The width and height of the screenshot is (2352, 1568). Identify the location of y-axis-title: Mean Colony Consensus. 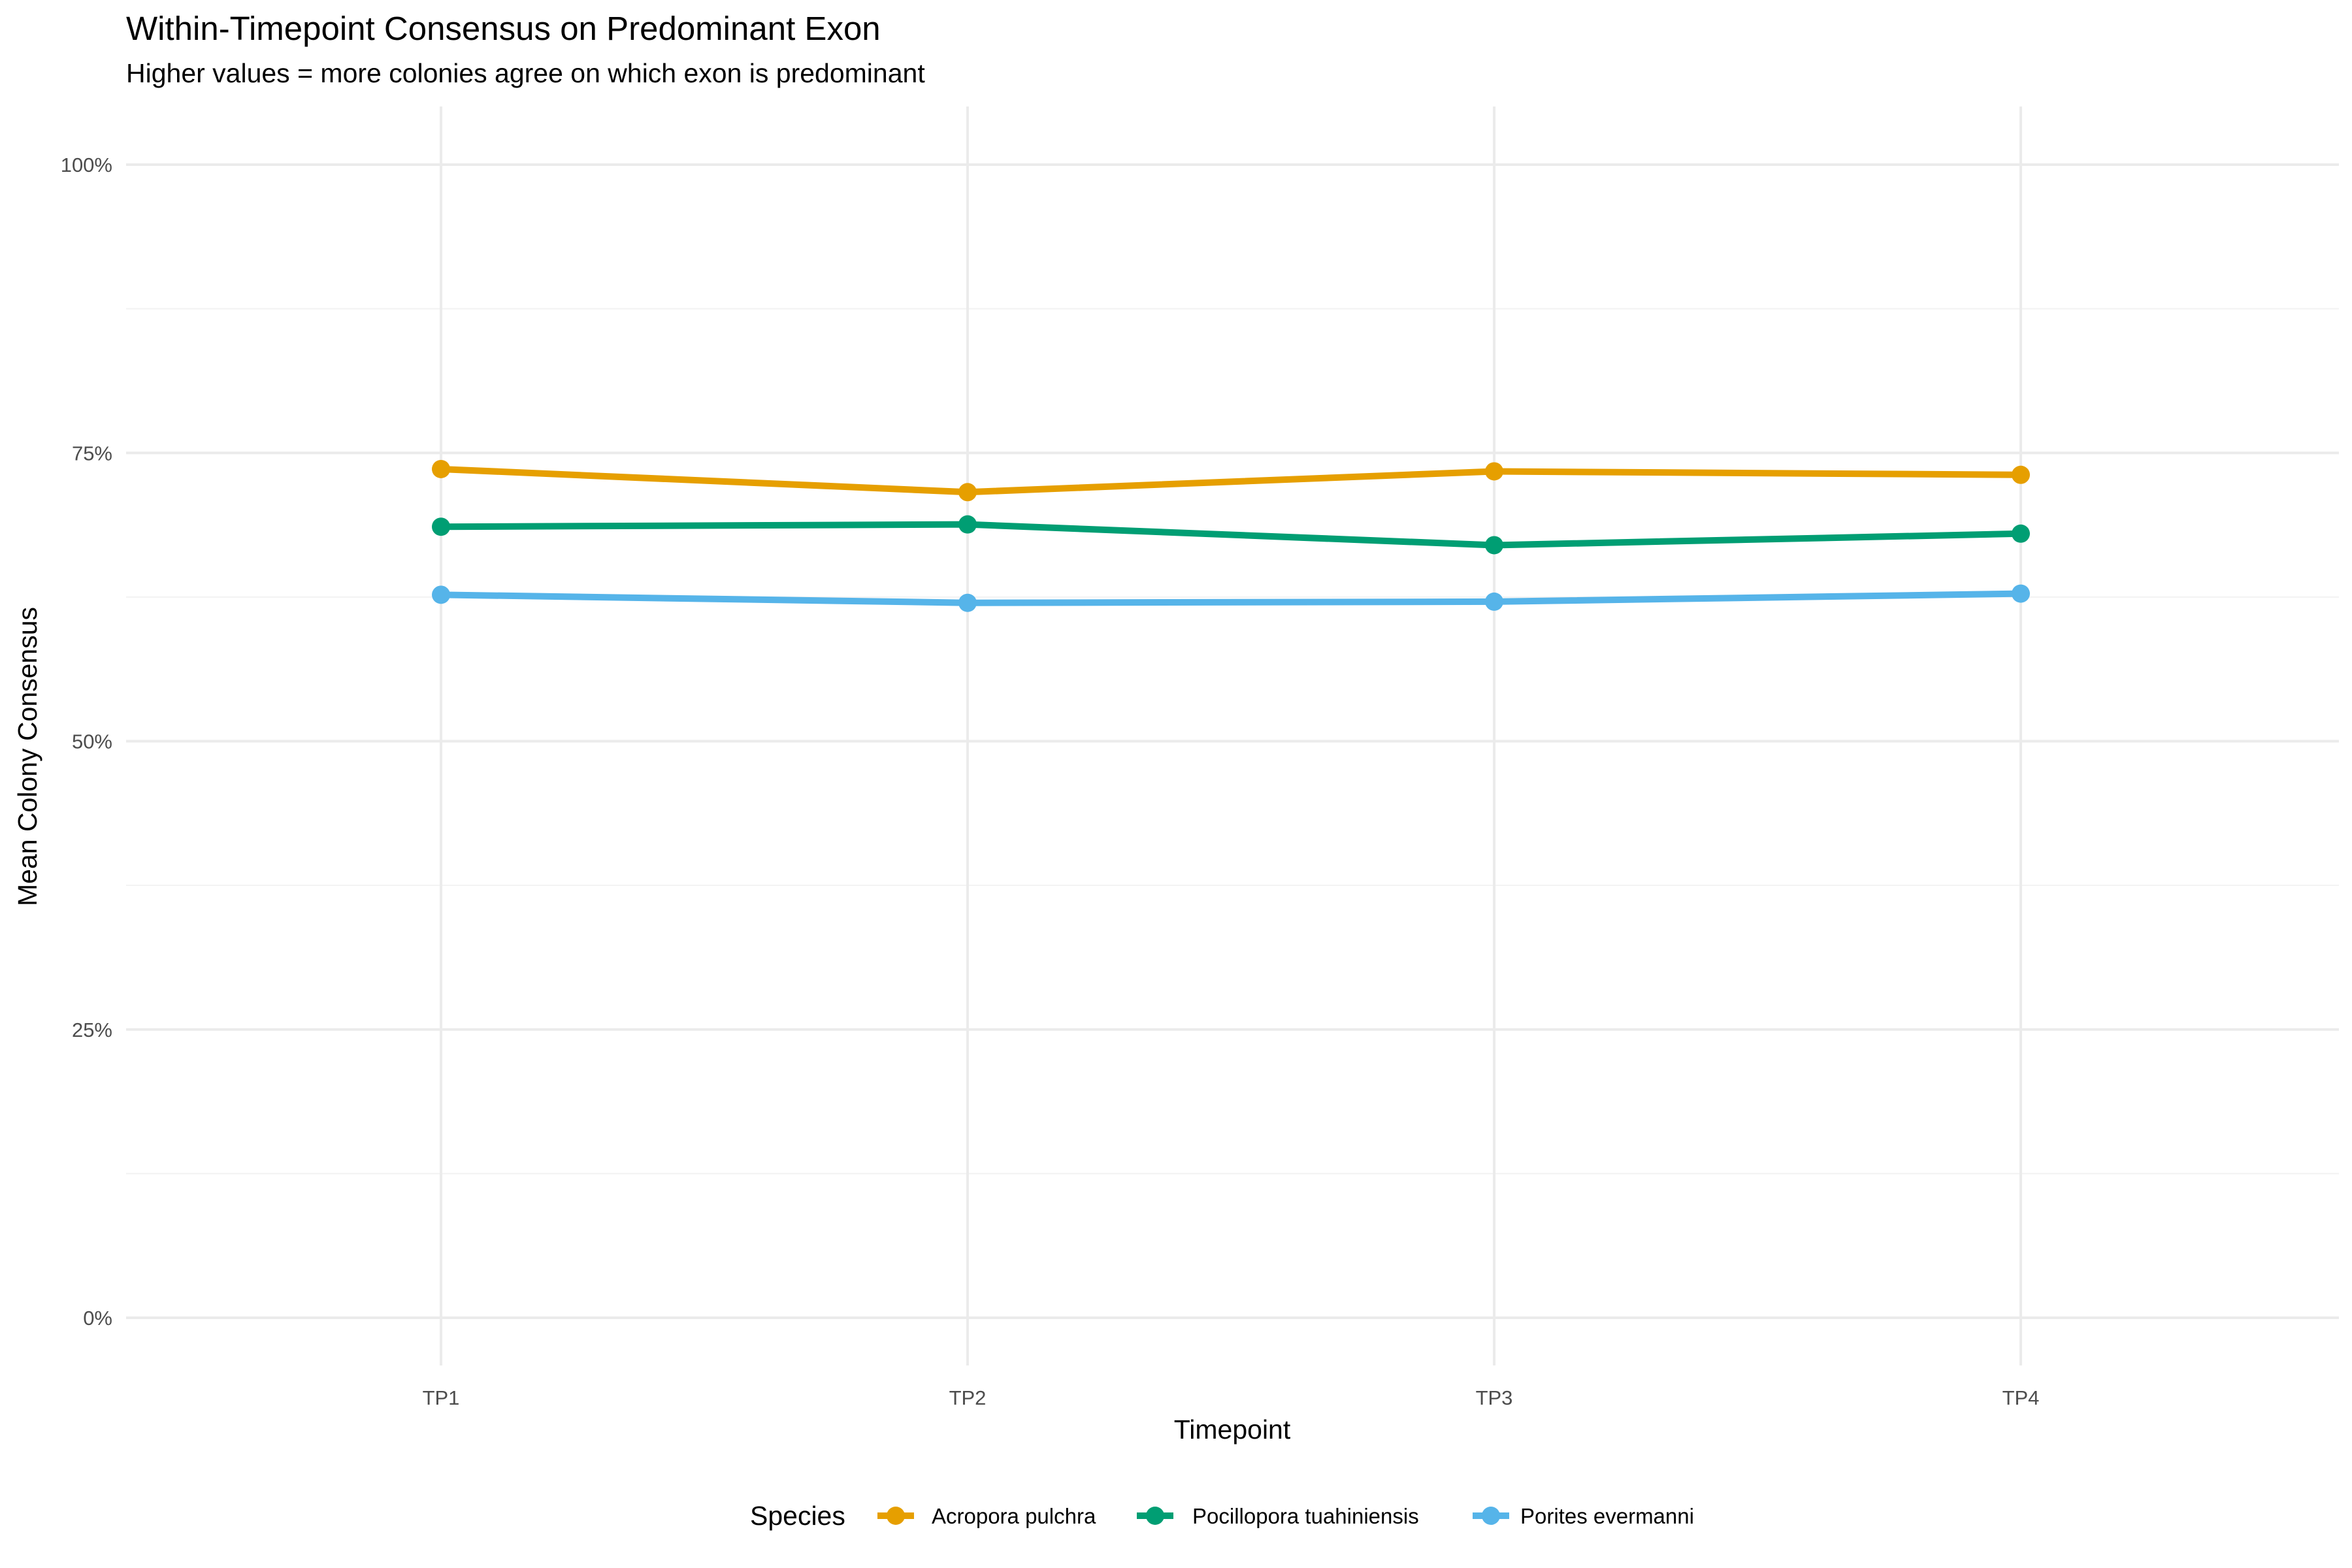
(27, 756).